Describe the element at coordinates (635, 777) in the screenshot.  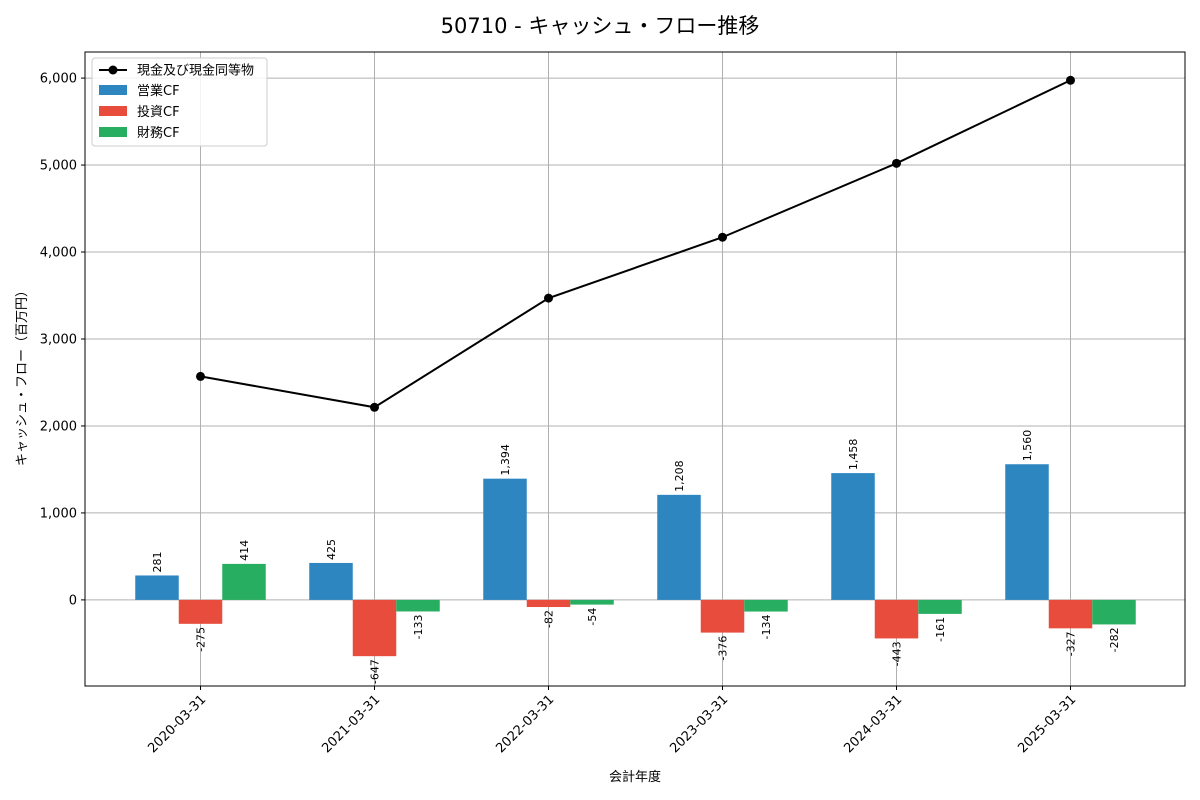
I see `x-axis-label: 会計年度` at that location.